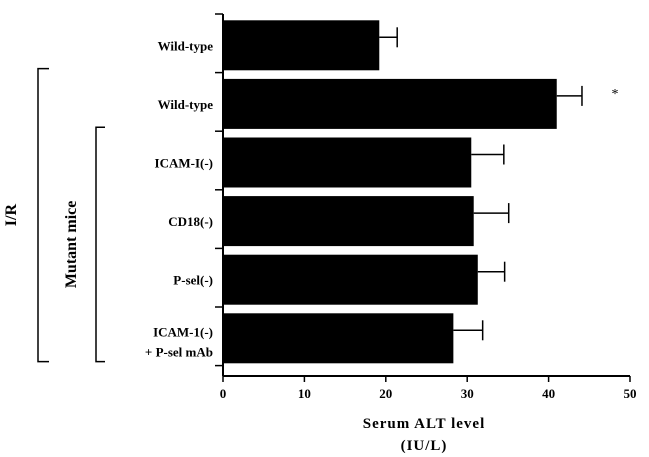  I want to click on x-tick-label: 10, so click(304, 393).